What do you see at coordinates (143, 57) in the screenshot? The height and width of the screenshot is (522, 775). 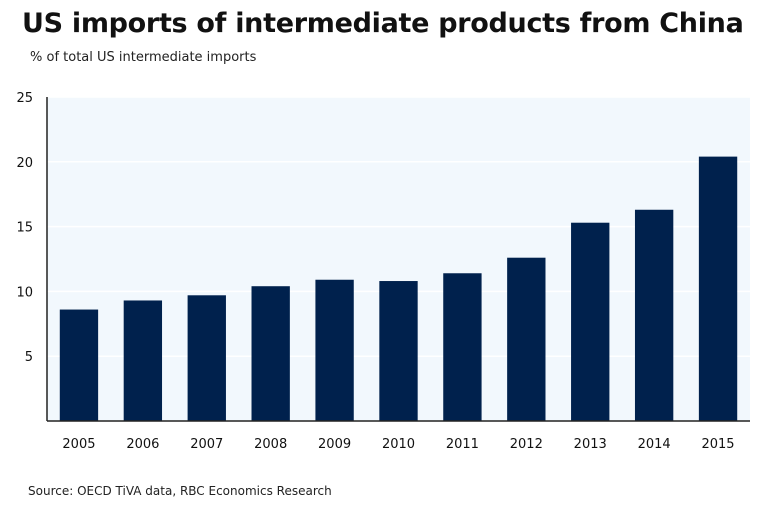 I see `chart-subtitle: % of total US intermediate imports` at bounding box center [143, 57].